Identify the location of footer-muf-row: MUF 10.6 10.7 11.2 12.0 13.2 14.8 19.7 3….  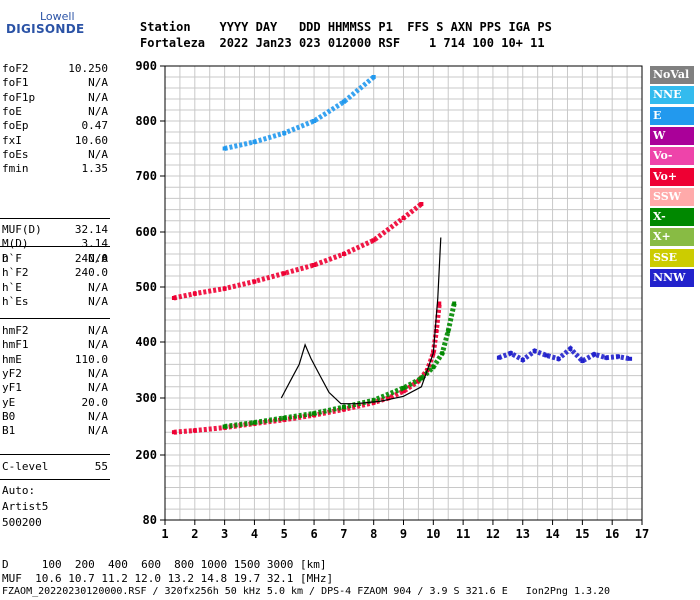
(168, 578).